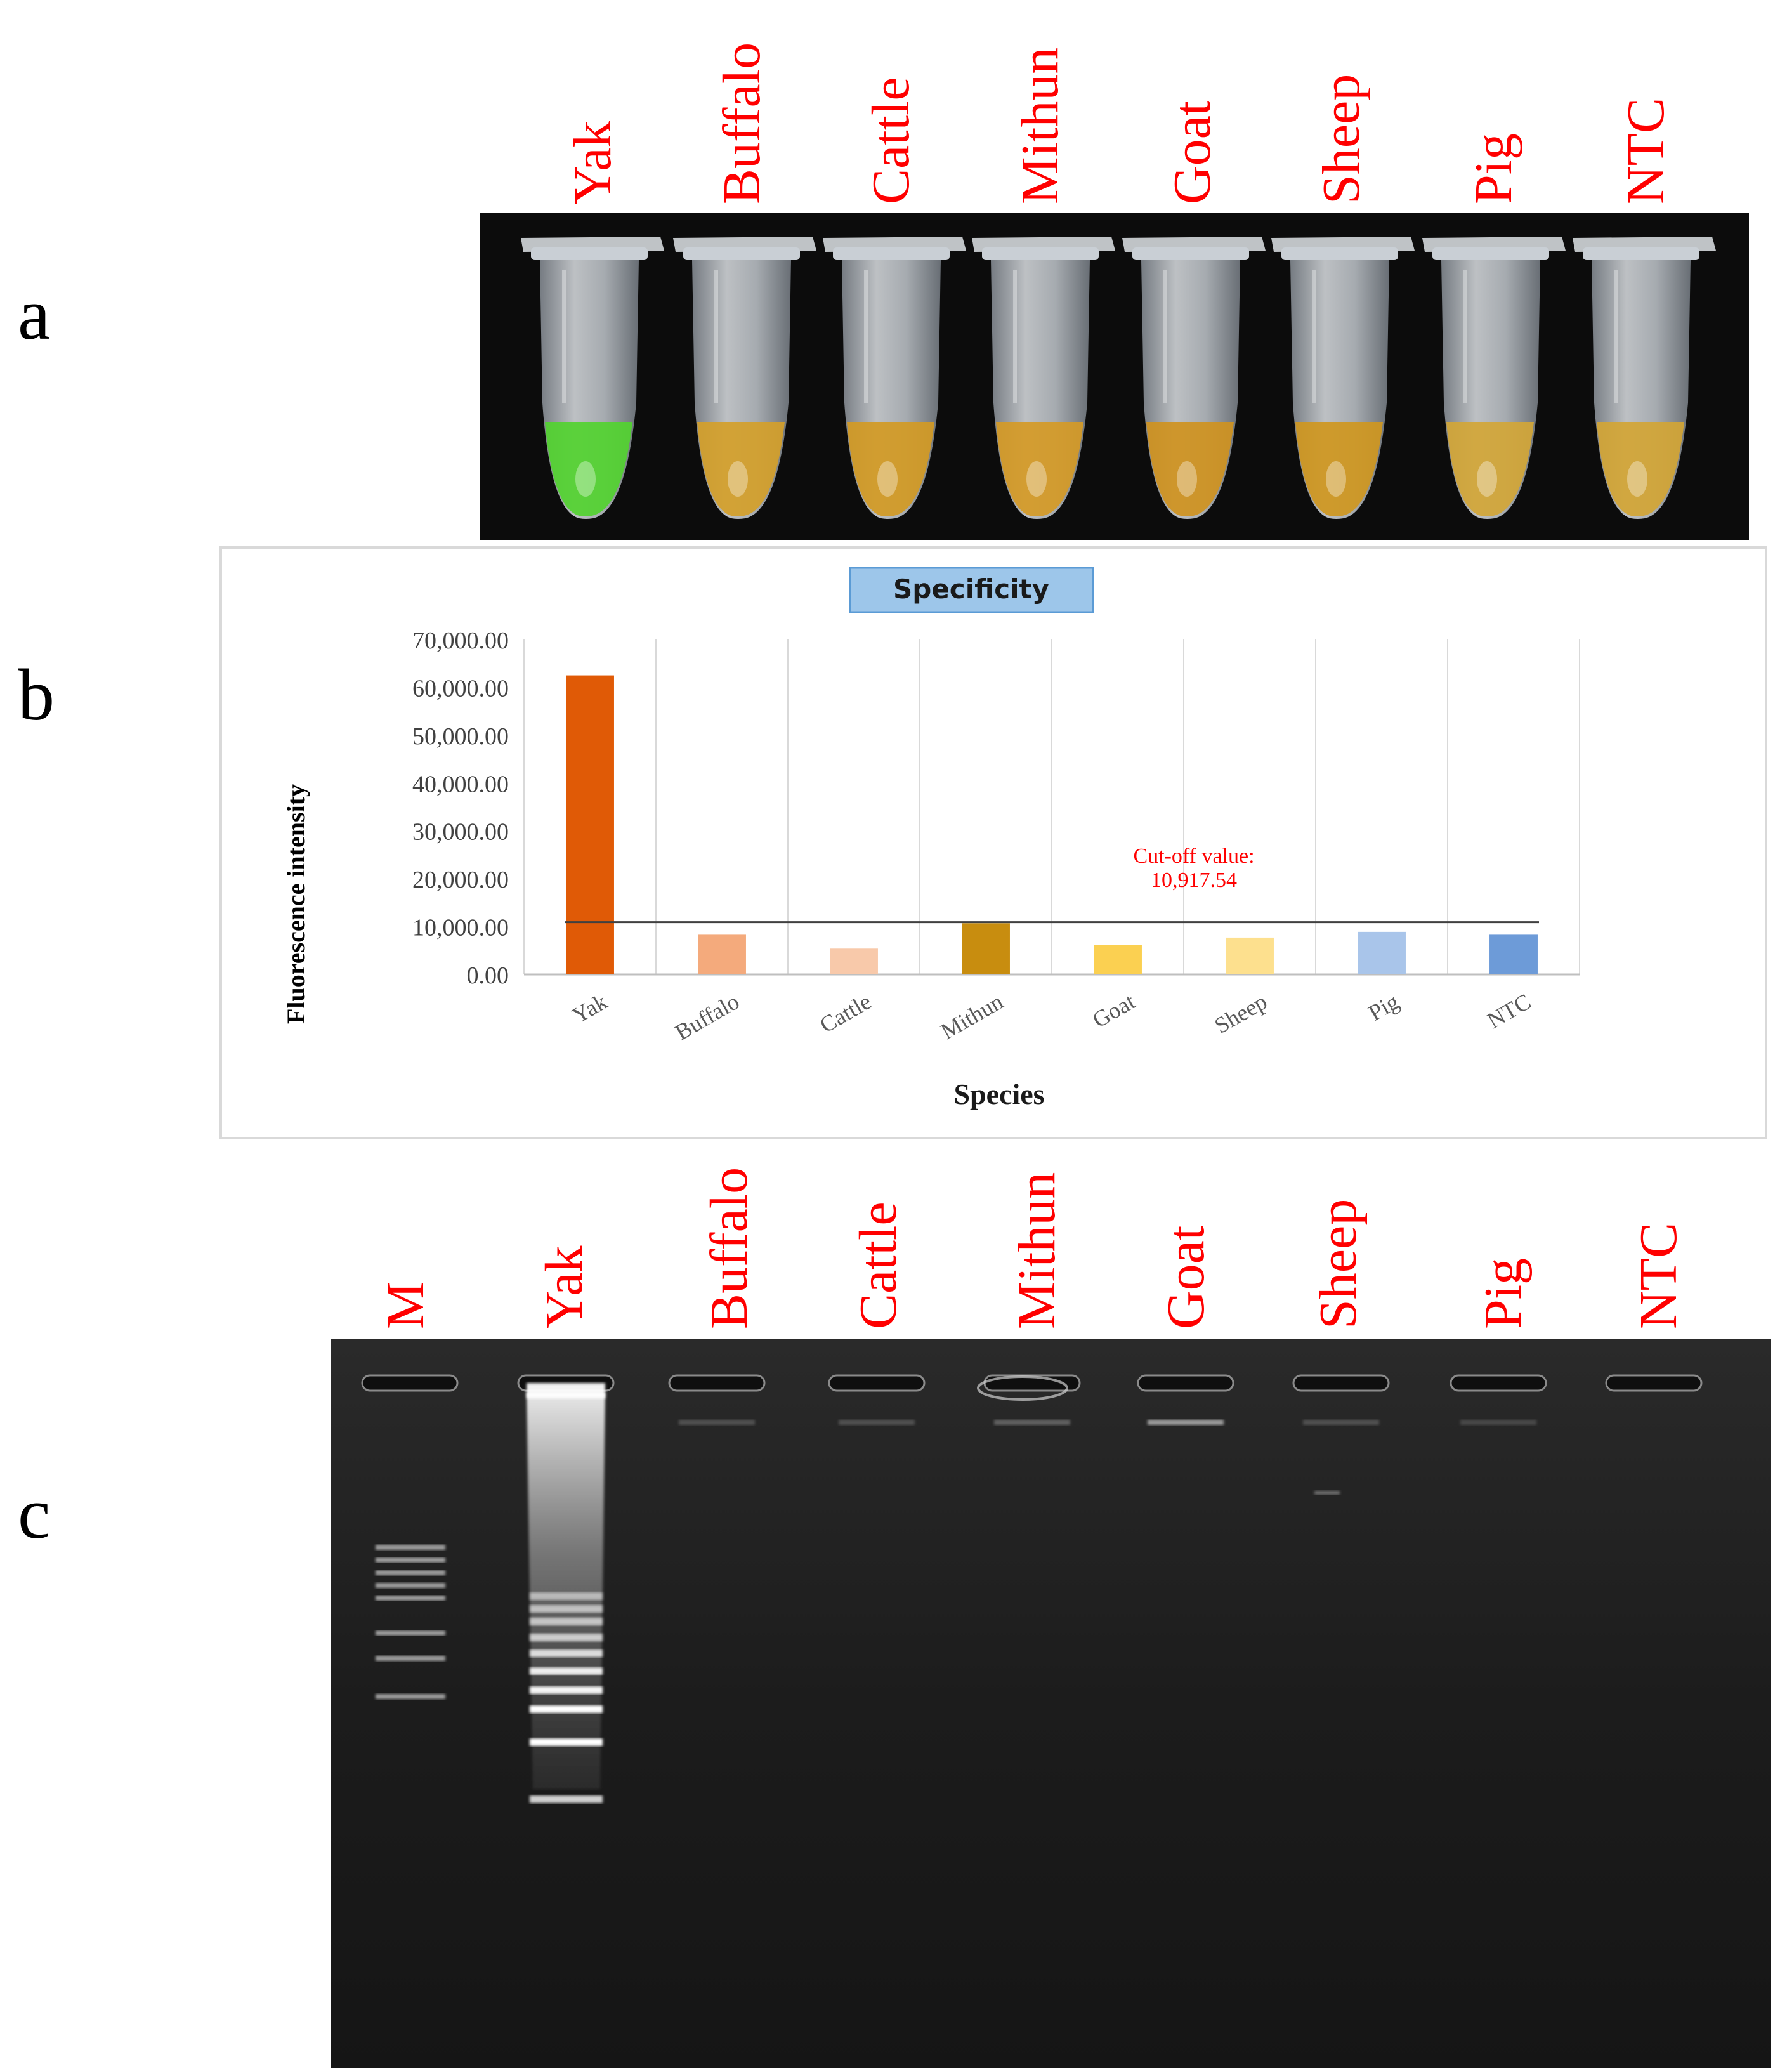 Image resolution: width=1787 pixels, height=2072 pixels. Describe the element at coordinates (1646, 151) in the screenshot. I see `tube-label: NTC` at that location.